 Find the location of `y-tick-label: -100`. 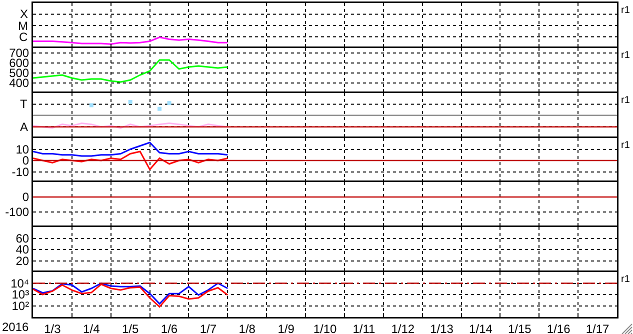

y-tick-label: -100 is located at coordinates (17, 213).